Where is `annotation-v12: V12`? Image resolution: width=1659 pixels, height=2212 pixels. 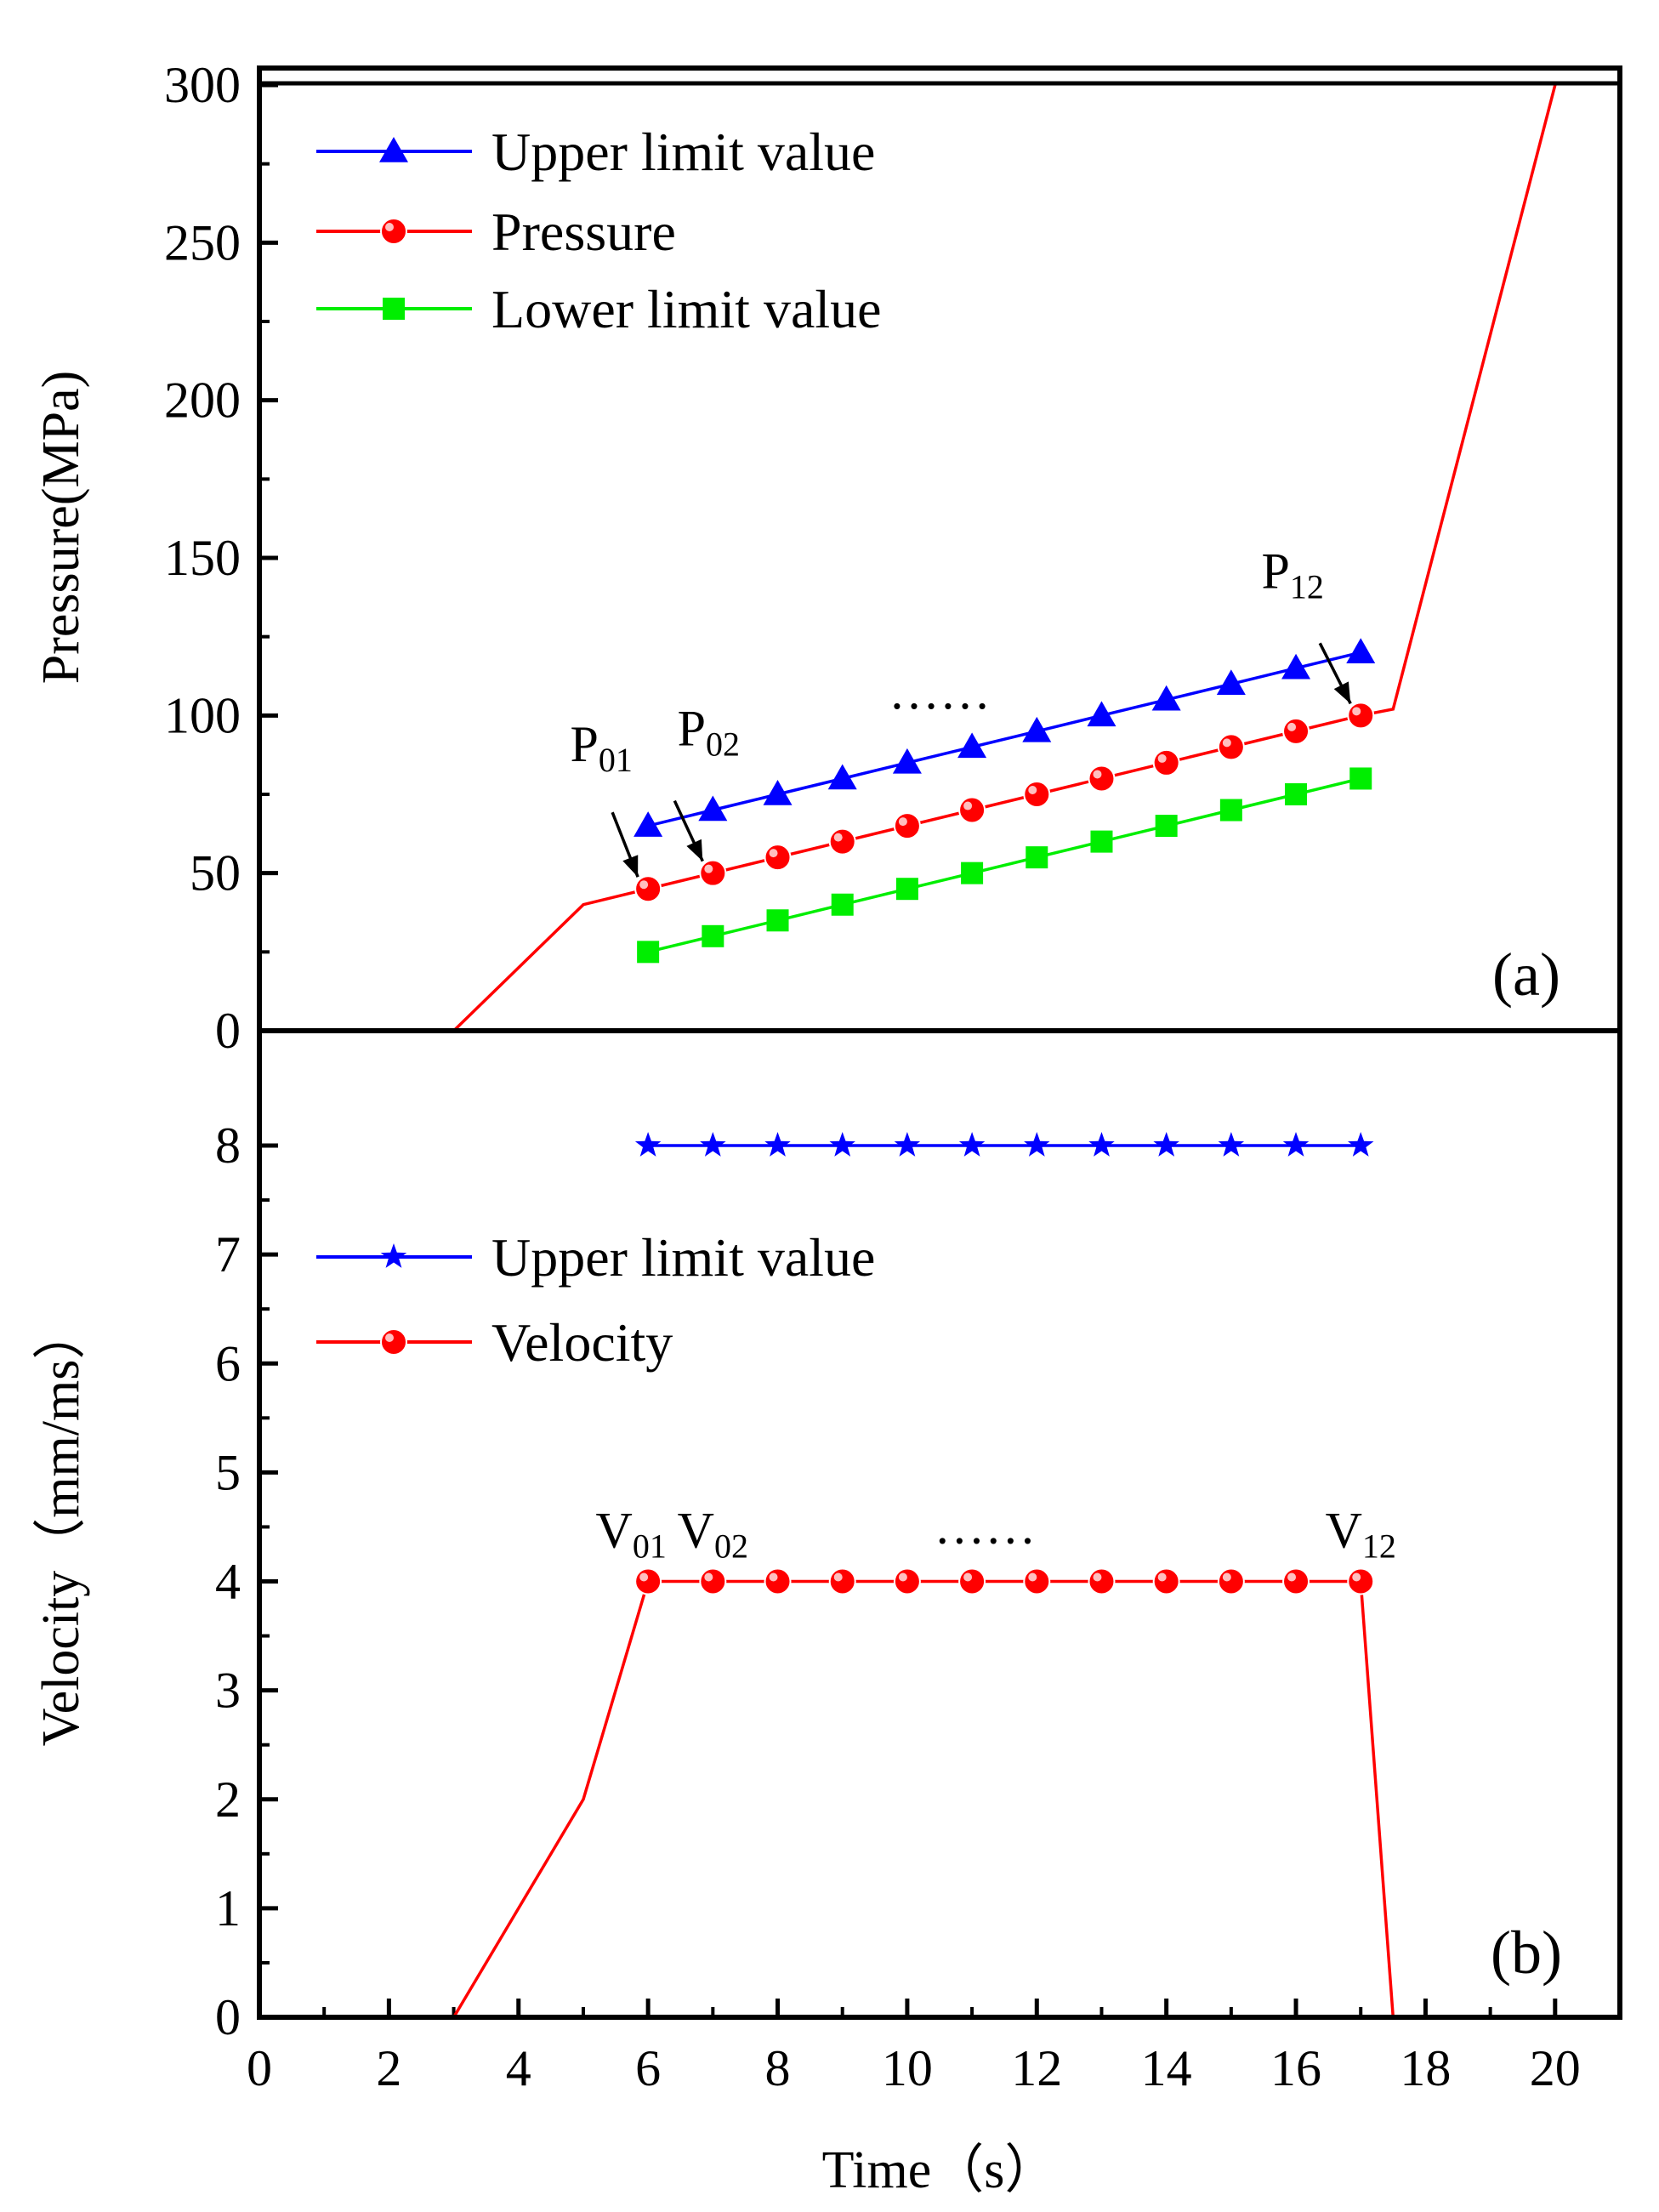
annotation-v12: V12 is located at coordinates (1361, 1534).